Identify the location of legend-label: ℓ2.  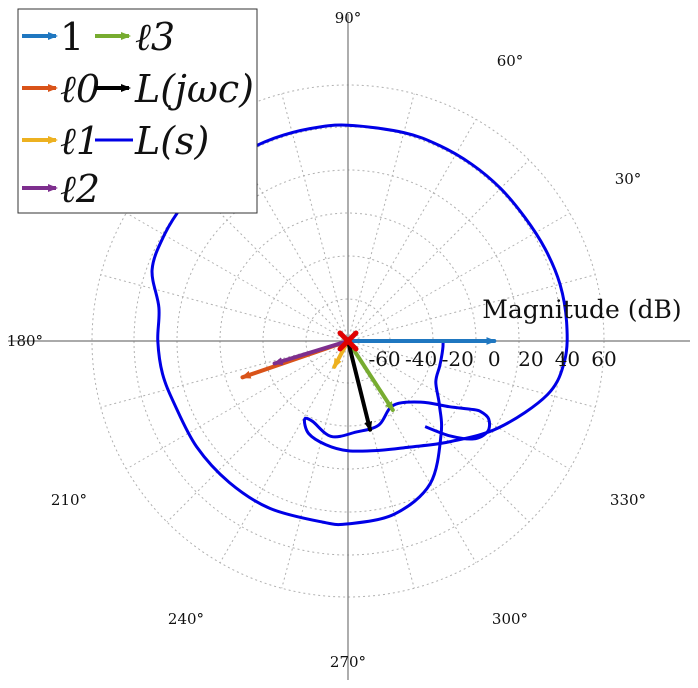
(80, 189).